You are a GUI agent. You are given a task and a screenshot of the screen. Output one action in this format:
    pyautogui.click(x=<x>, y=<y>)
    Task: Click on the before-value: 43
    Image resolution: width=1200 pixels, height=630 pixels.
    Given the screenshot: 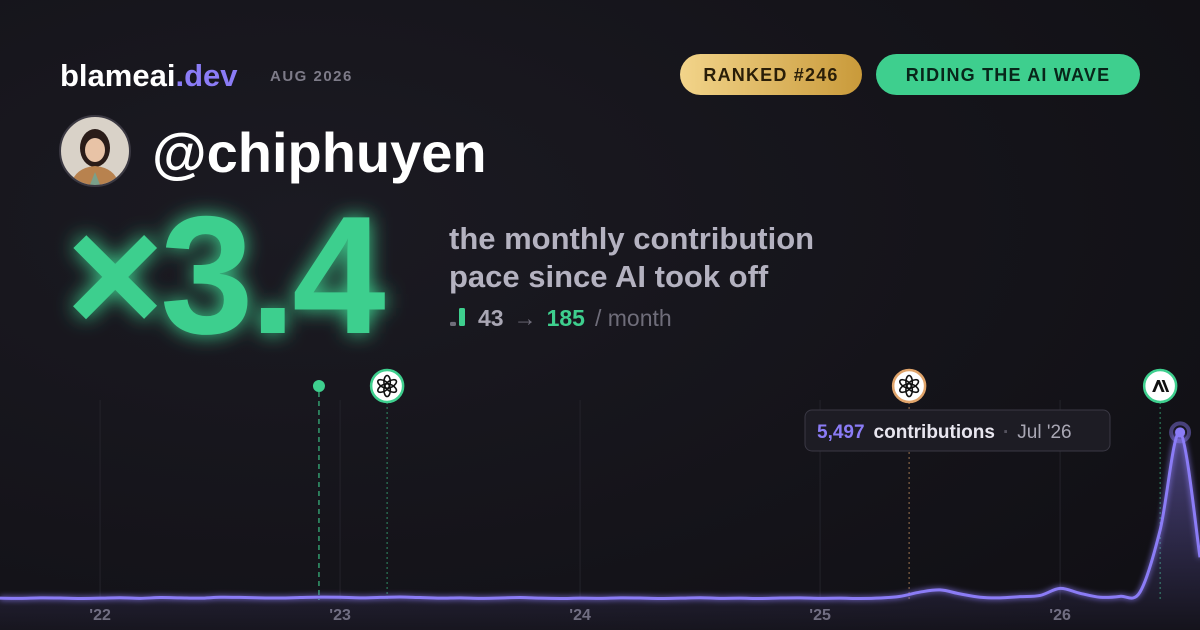 What is the action you would take?
    pyautogui.click(x=491, y=318)
    